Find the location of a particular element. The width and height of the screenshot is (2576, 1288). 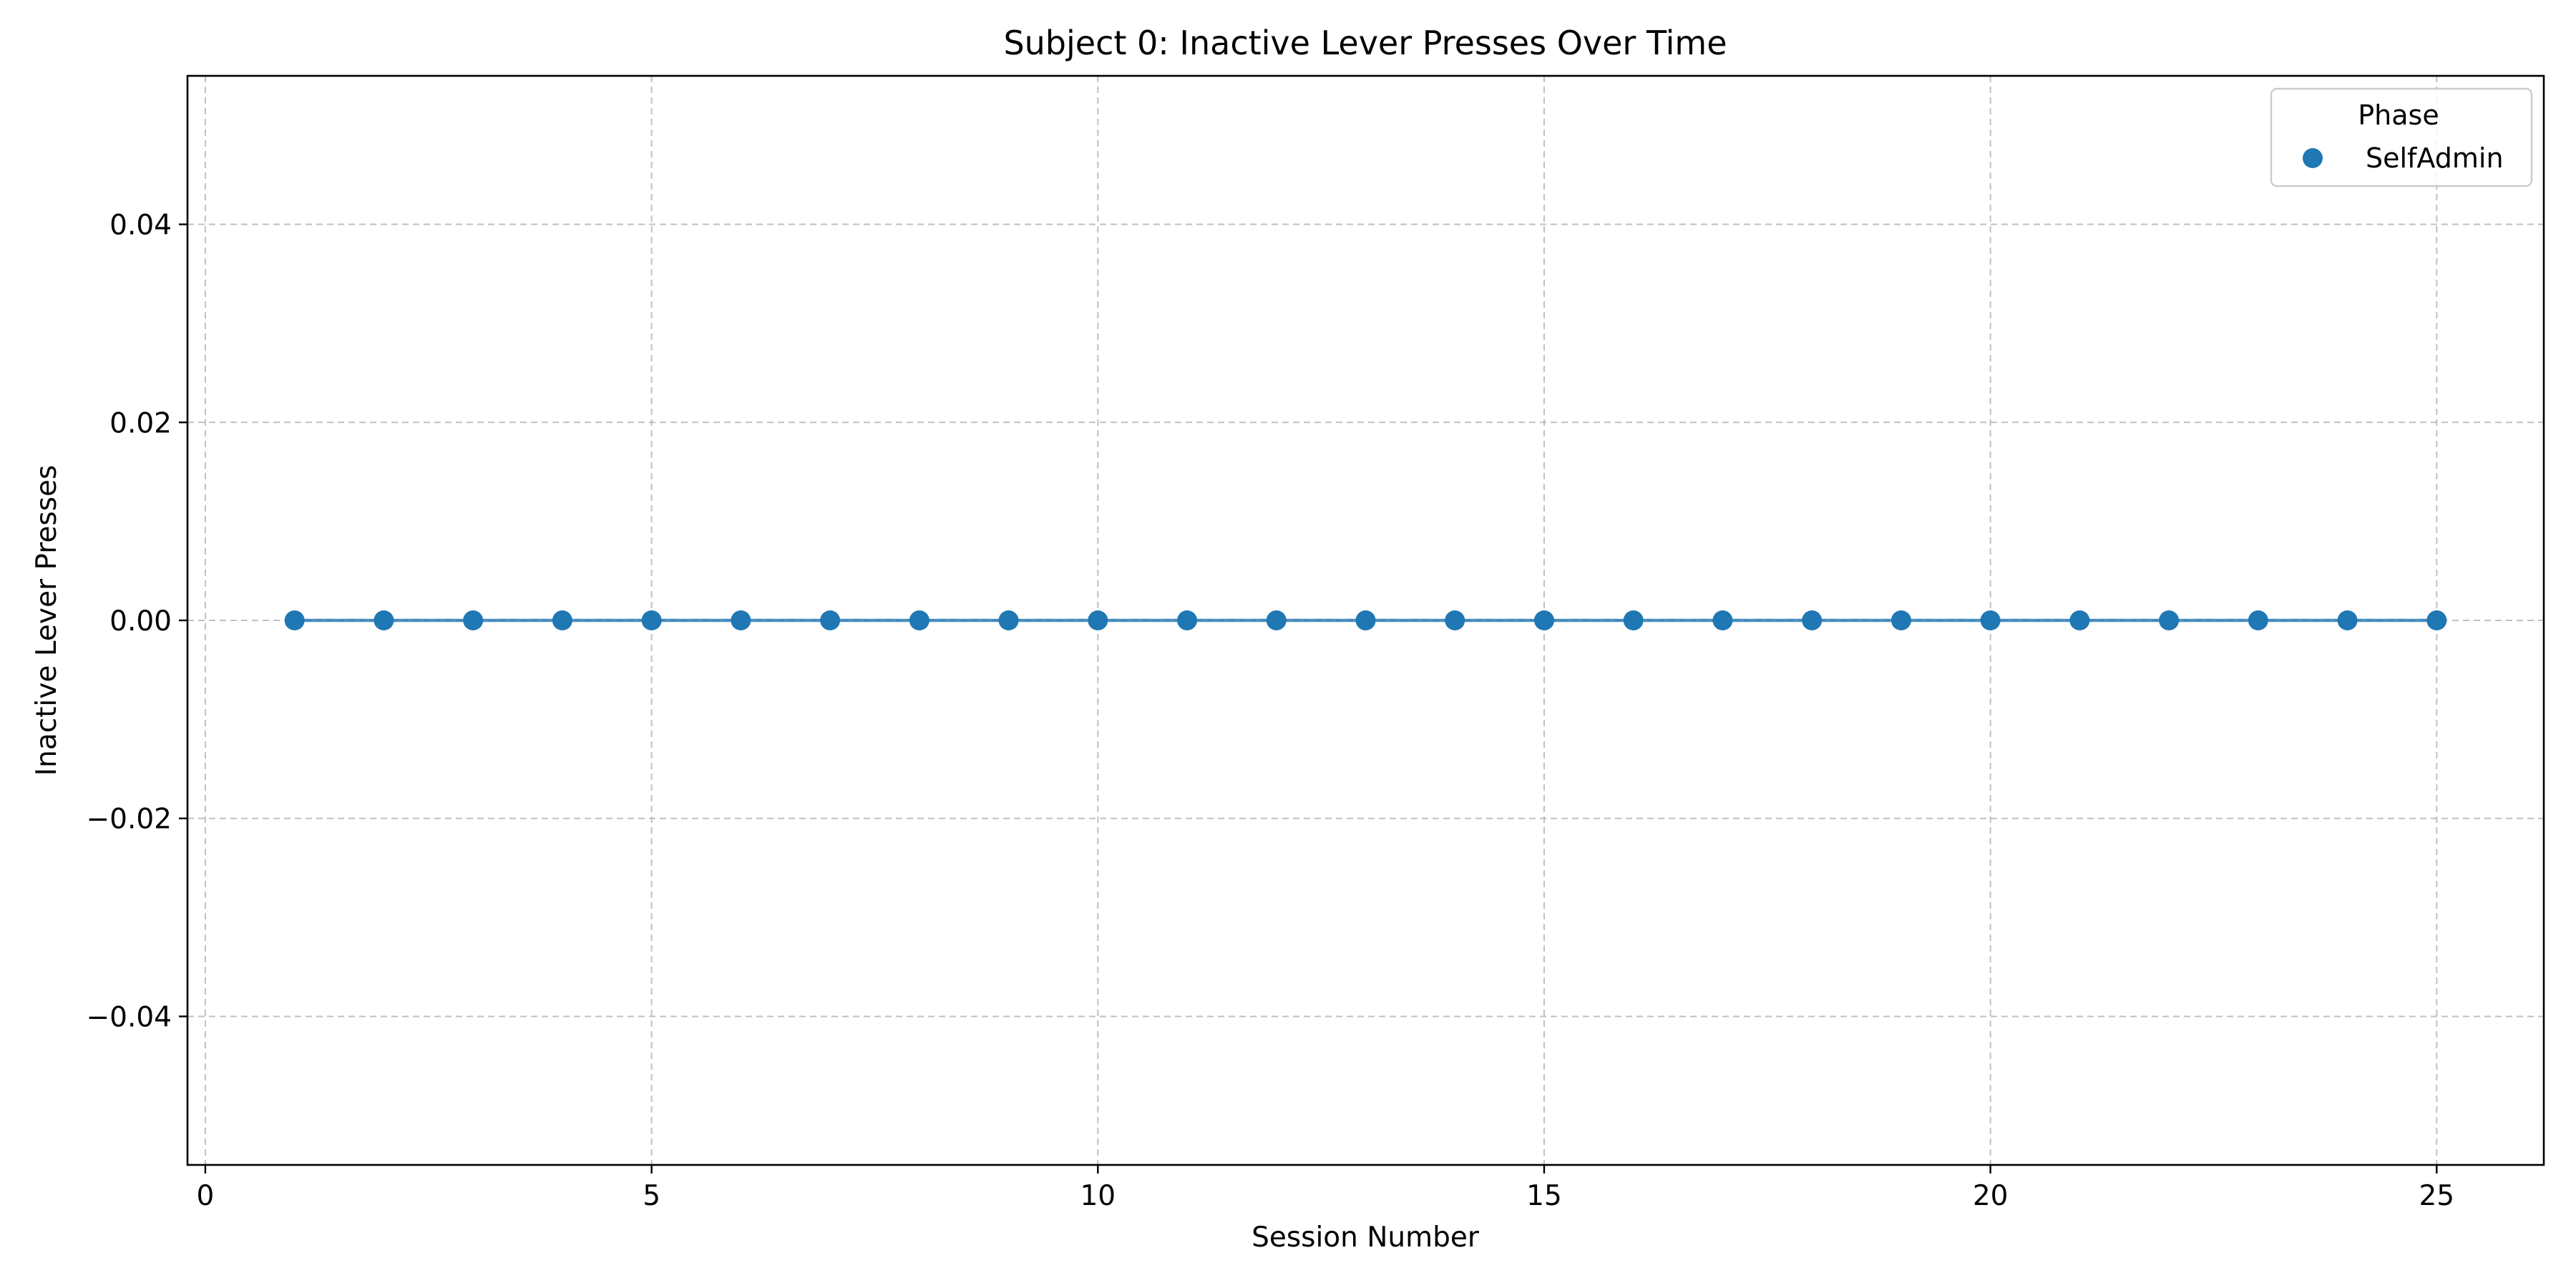

x-tick-label: 5 is located at coordinates (651, 1196).